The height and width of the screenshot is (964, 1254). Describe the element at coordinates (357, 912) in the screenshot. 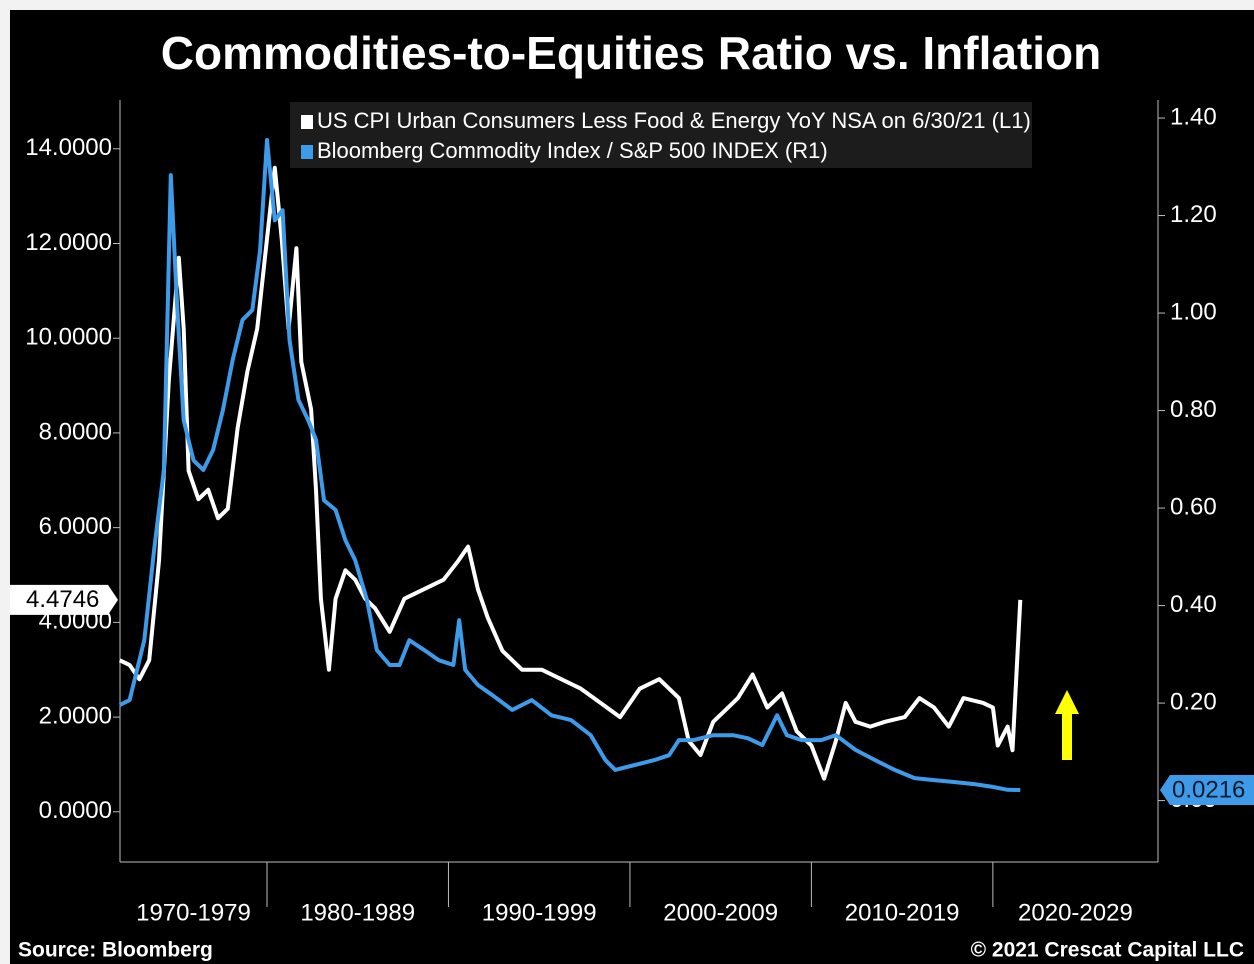

I see `x-tick-label: 1980-1989` at that location.